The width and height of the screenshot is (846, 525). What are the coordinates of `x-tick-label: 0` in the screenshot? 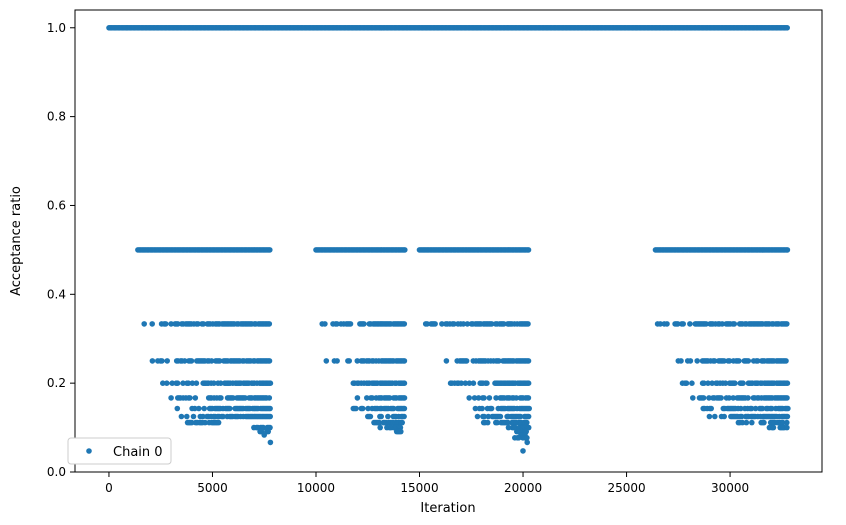 It's located at (109, 488).